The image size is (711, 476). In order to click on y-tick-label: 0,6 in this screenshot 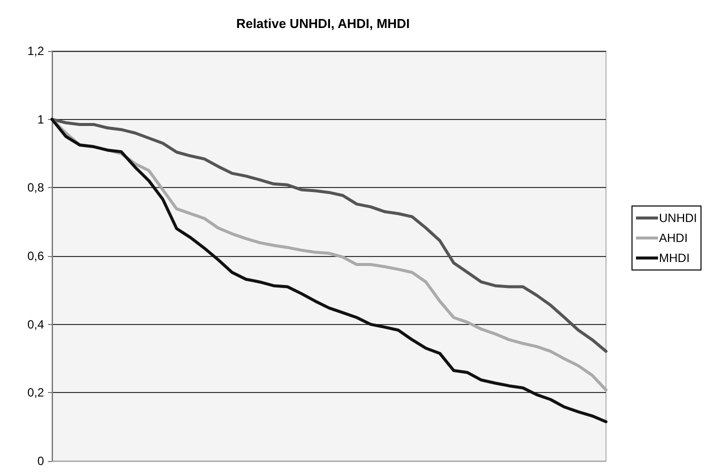, I will do `click(35, 256)`.